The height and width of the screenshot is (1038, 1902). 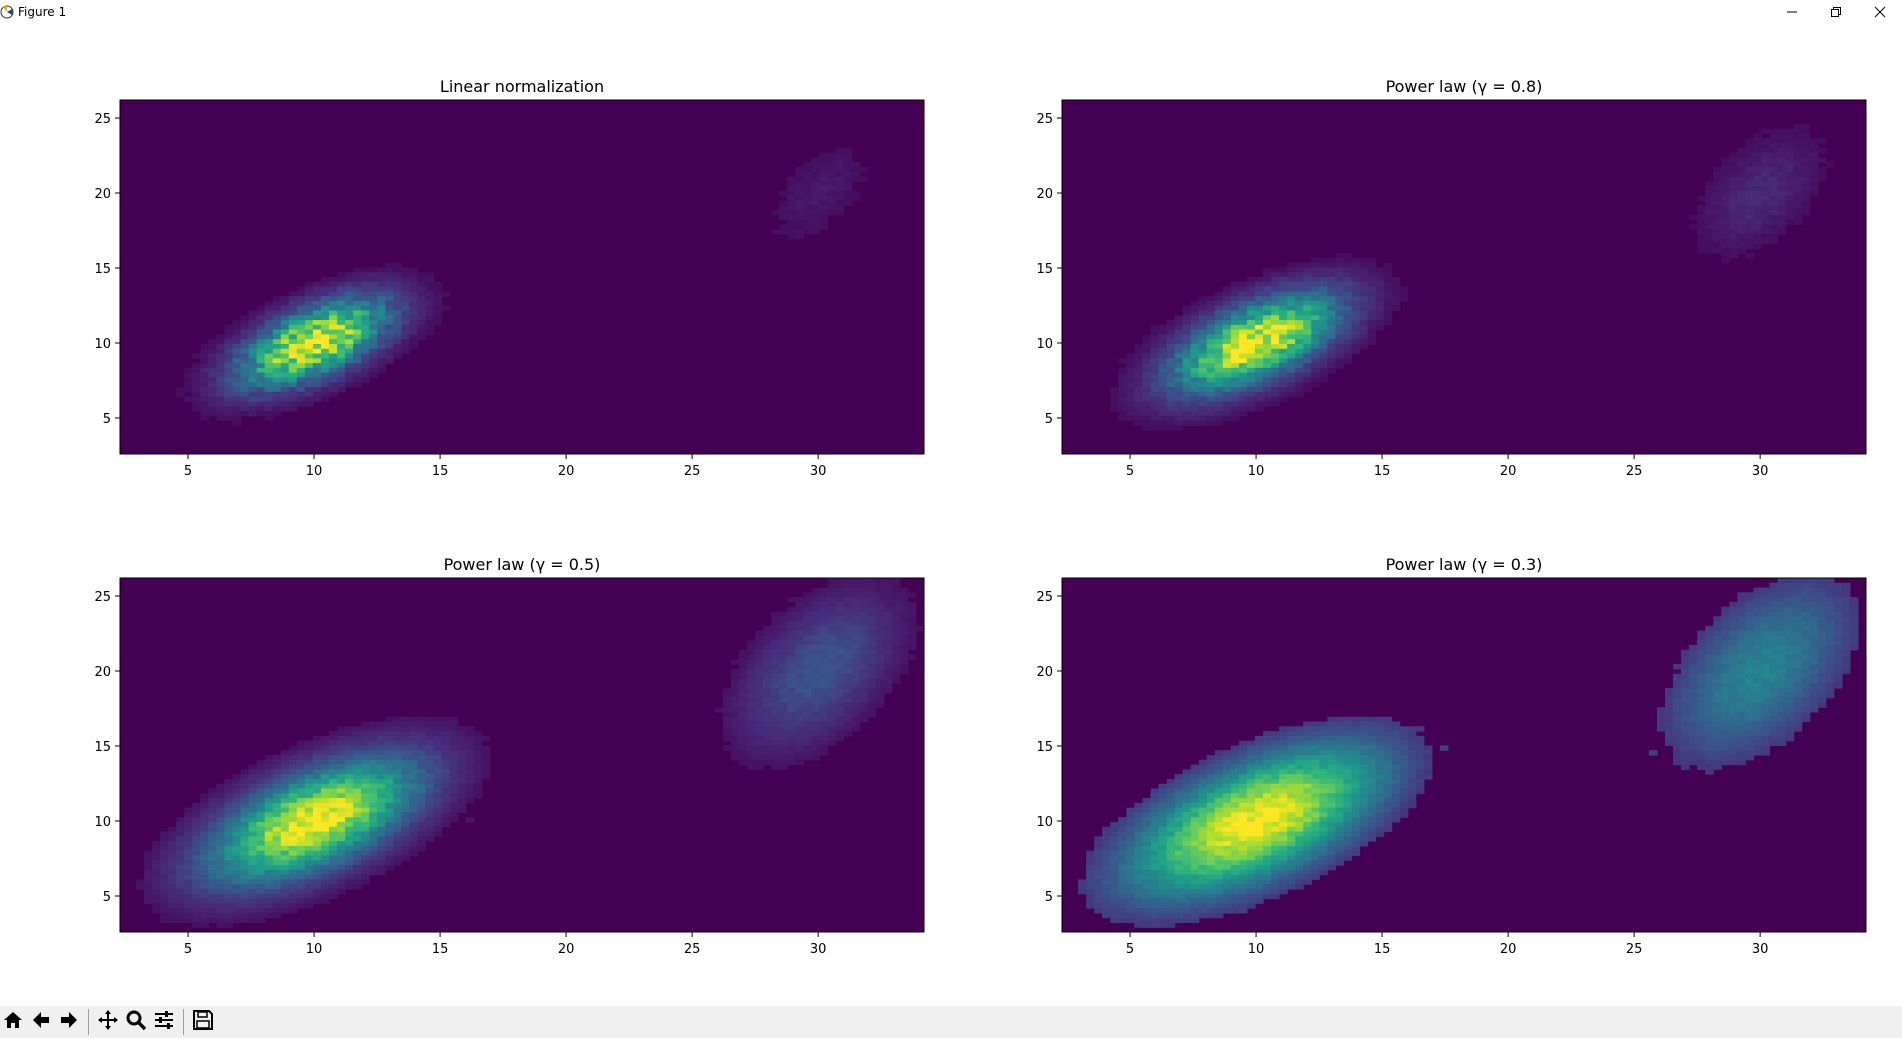 I want to click on heatmap-cells, so click(x=1468, y=753).